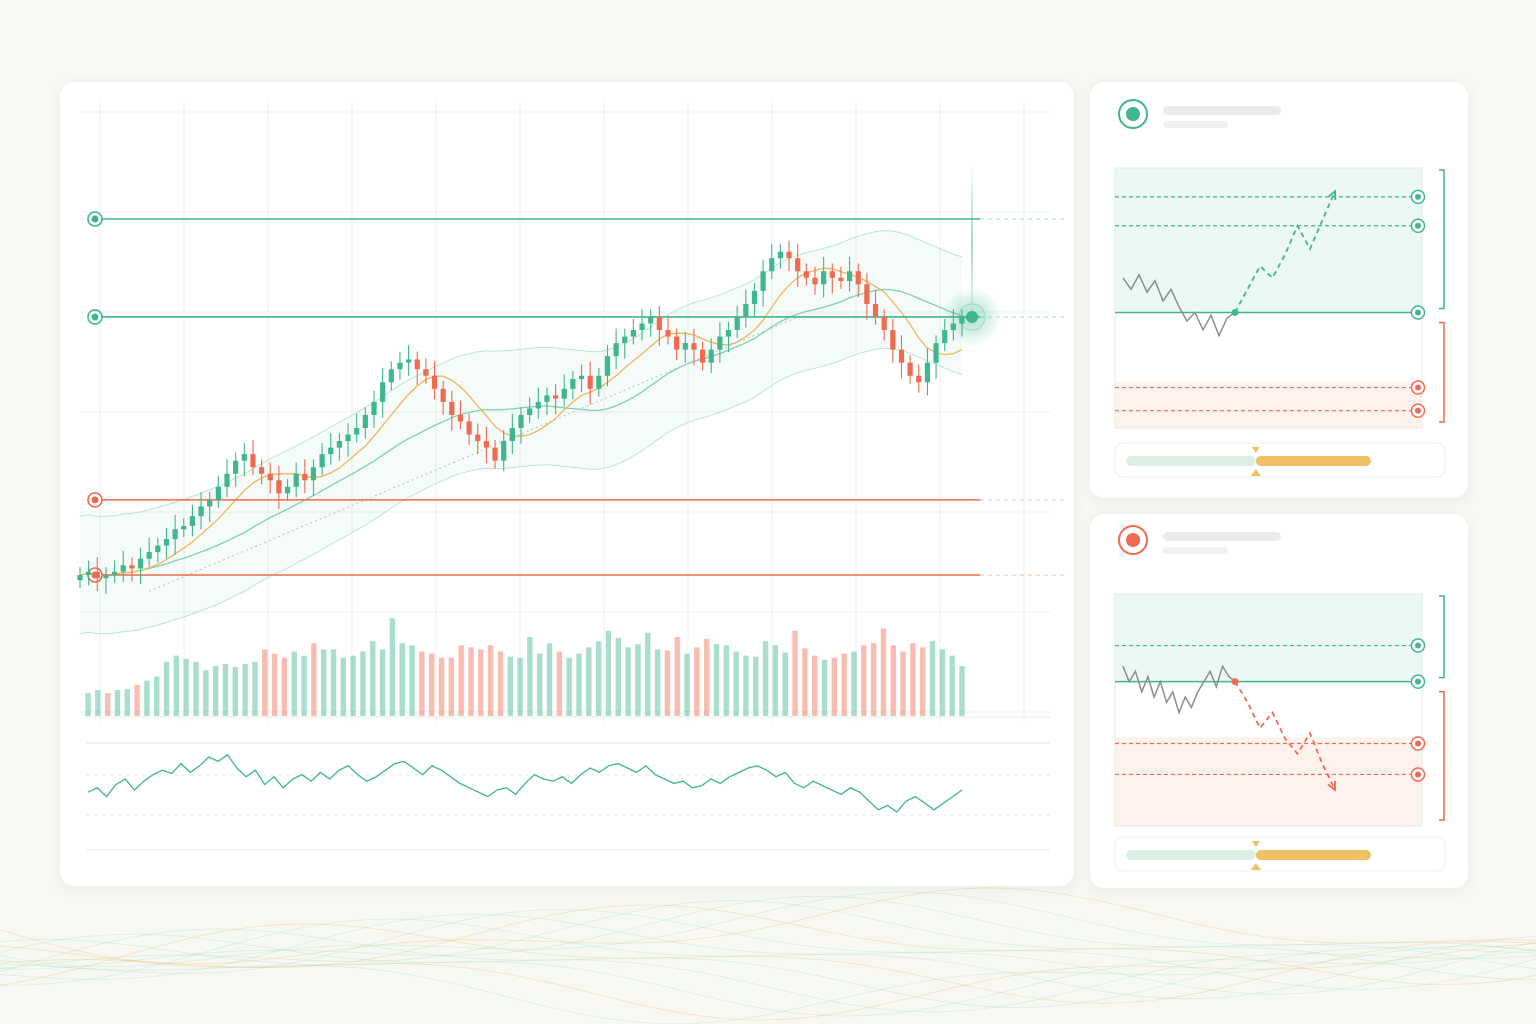  Describe the element at coordinates (473, 454) in the screenshot. I see `long-term-trend-line` at that location.